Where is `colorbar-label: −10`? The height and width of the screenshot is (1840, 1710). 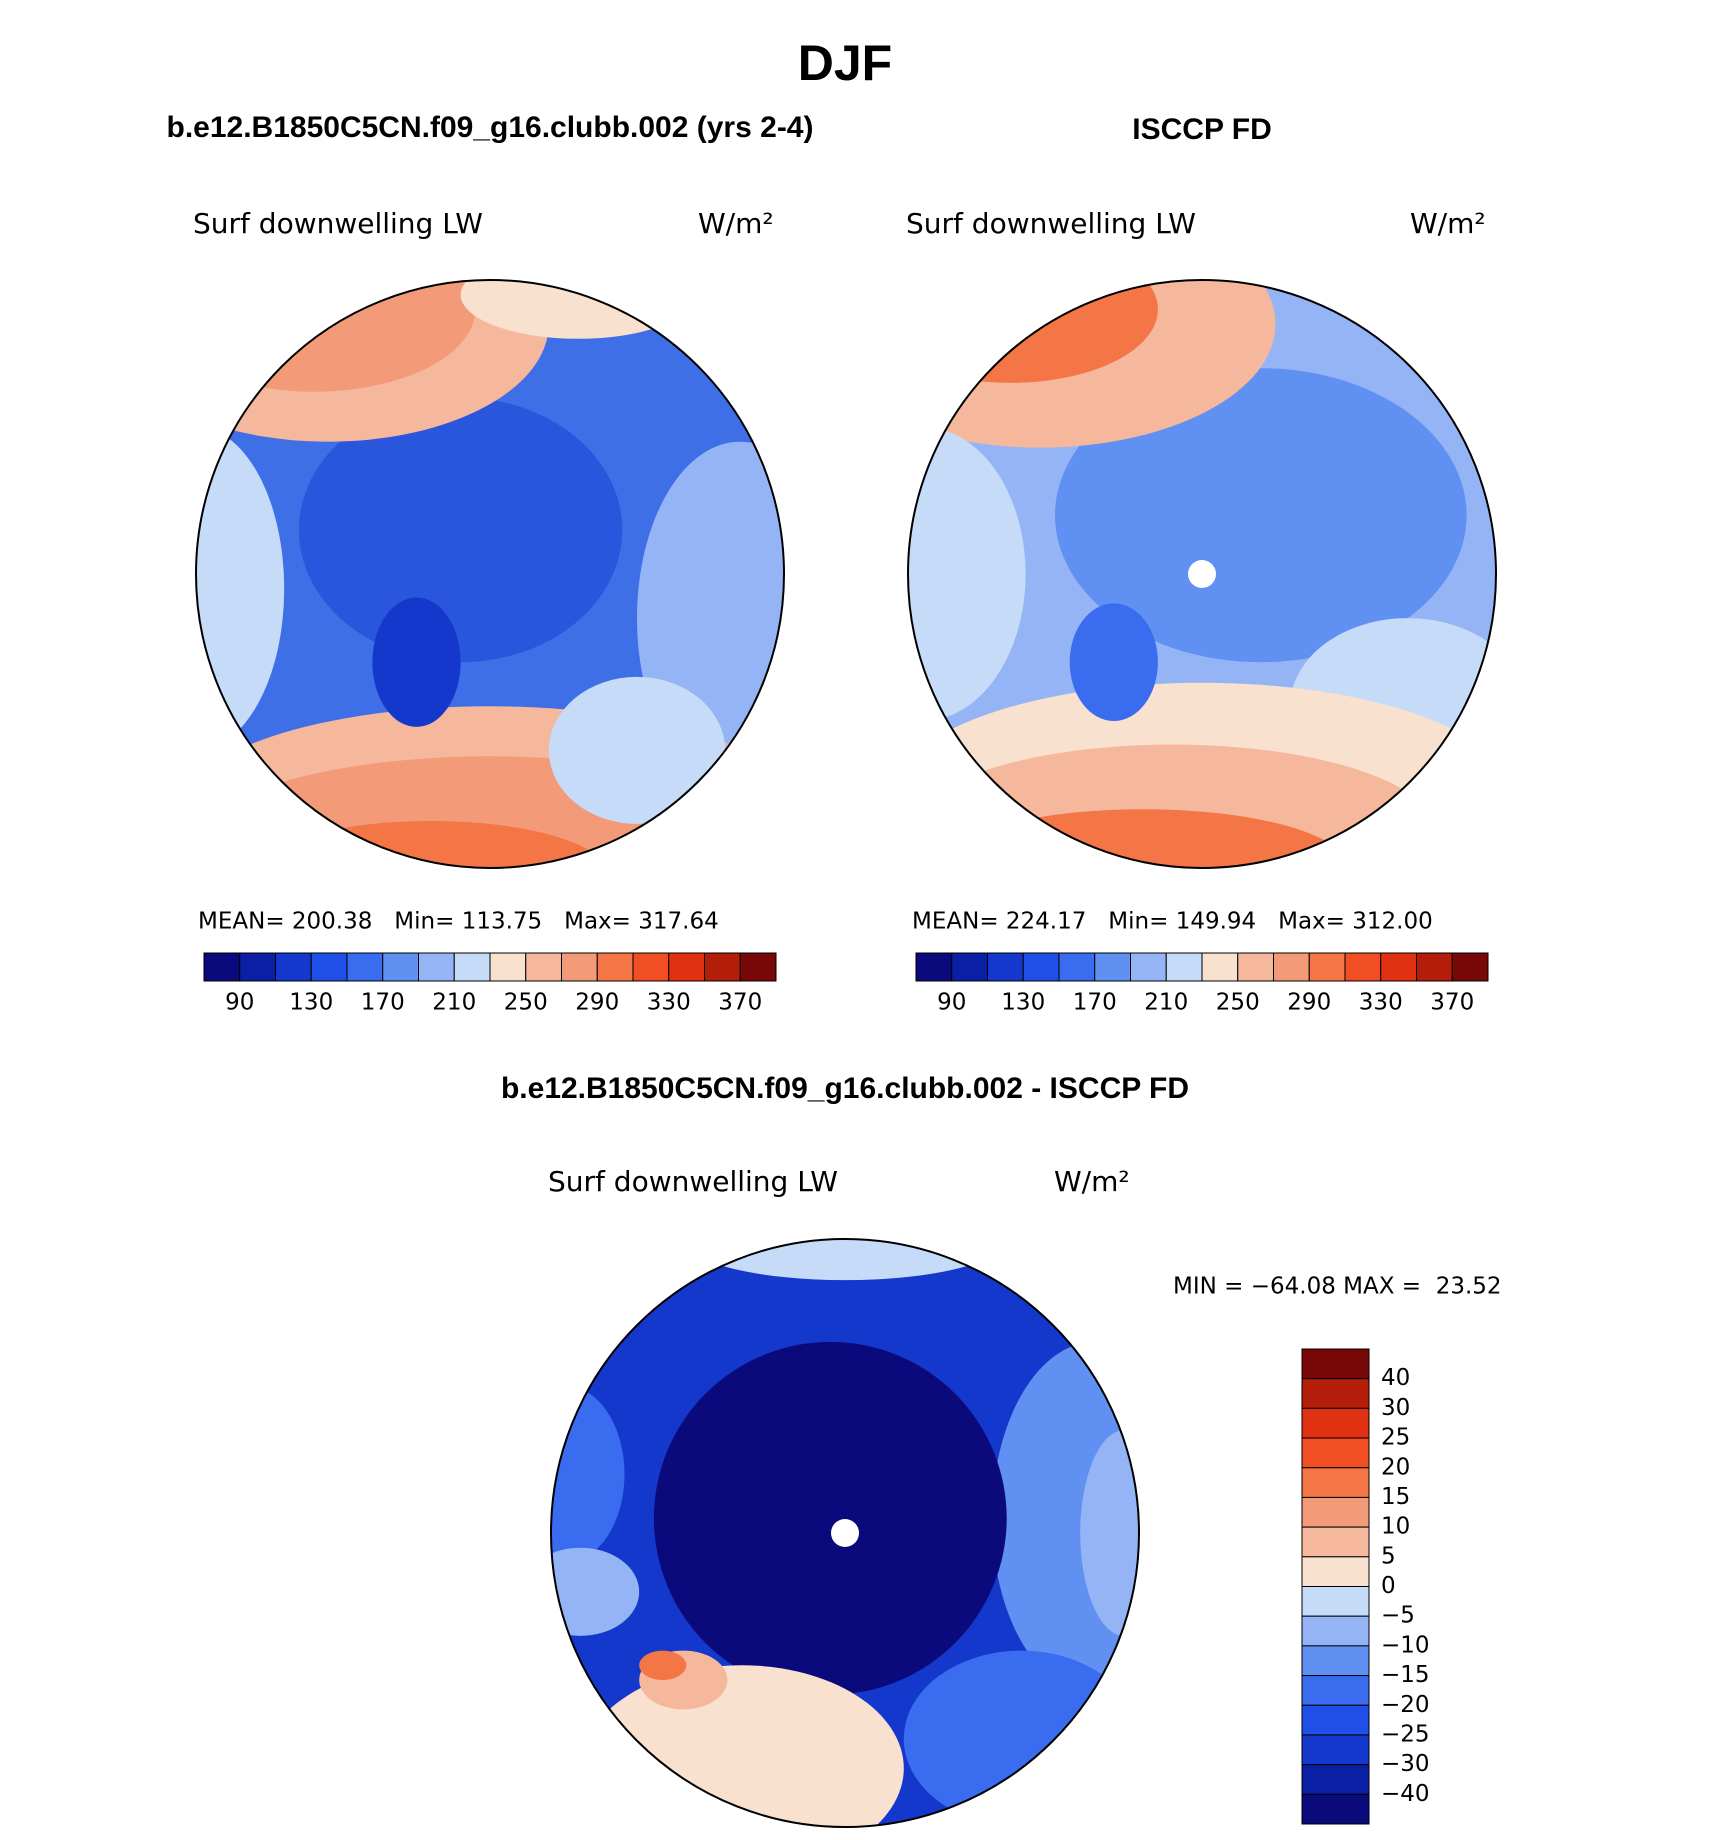
colorbar-label: −10 is located at coordinates (1405, 1645).